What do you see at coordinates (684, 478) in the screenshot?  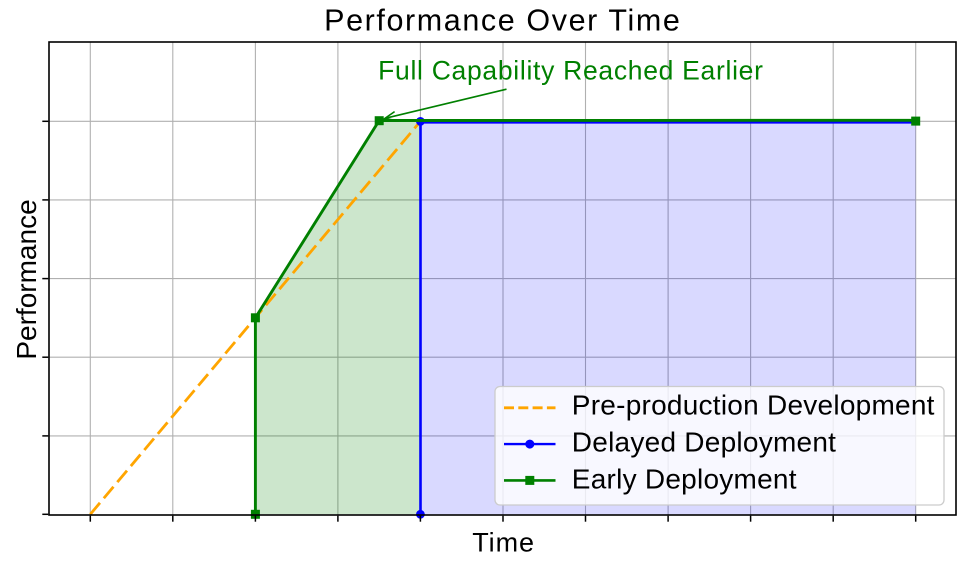 I see `svg-text: Early Deployment` at bounding box center [684, 478].